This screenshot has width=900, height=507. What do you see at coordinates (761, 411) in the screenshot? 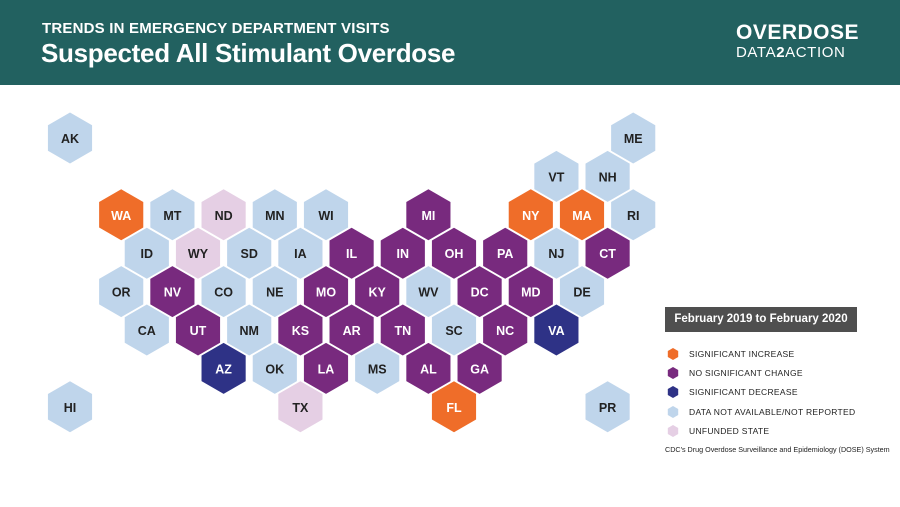
I see `legend-item-na: DATA NOT AVAILABLE/NOT REPORTED` at bounding box center [761, 411].